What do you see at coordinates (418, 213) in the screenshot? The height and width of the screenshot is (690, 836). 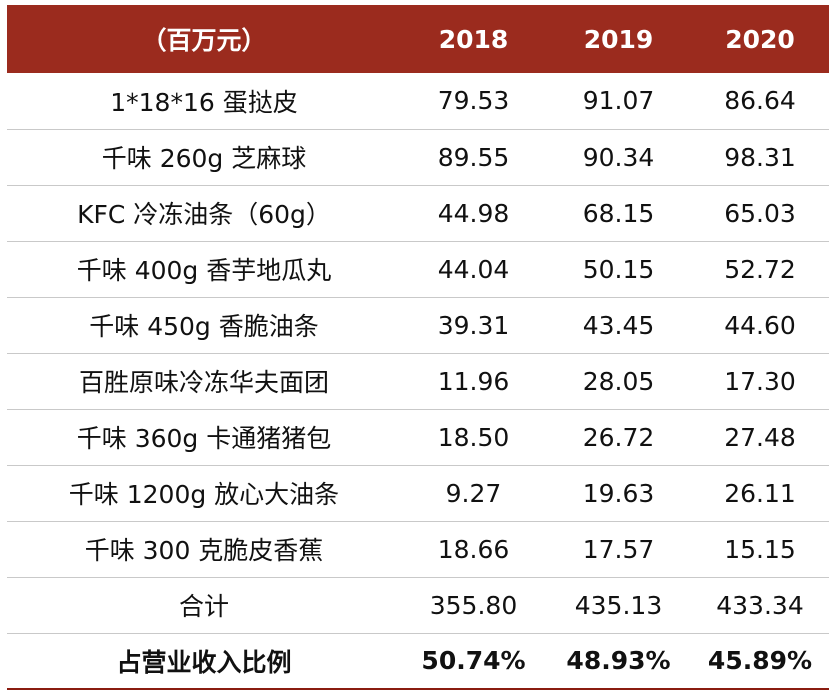 I see `table-row: KFC 冷冻油条（60g） 44.98 68.15 65.03` at bounding box center [418, 213].